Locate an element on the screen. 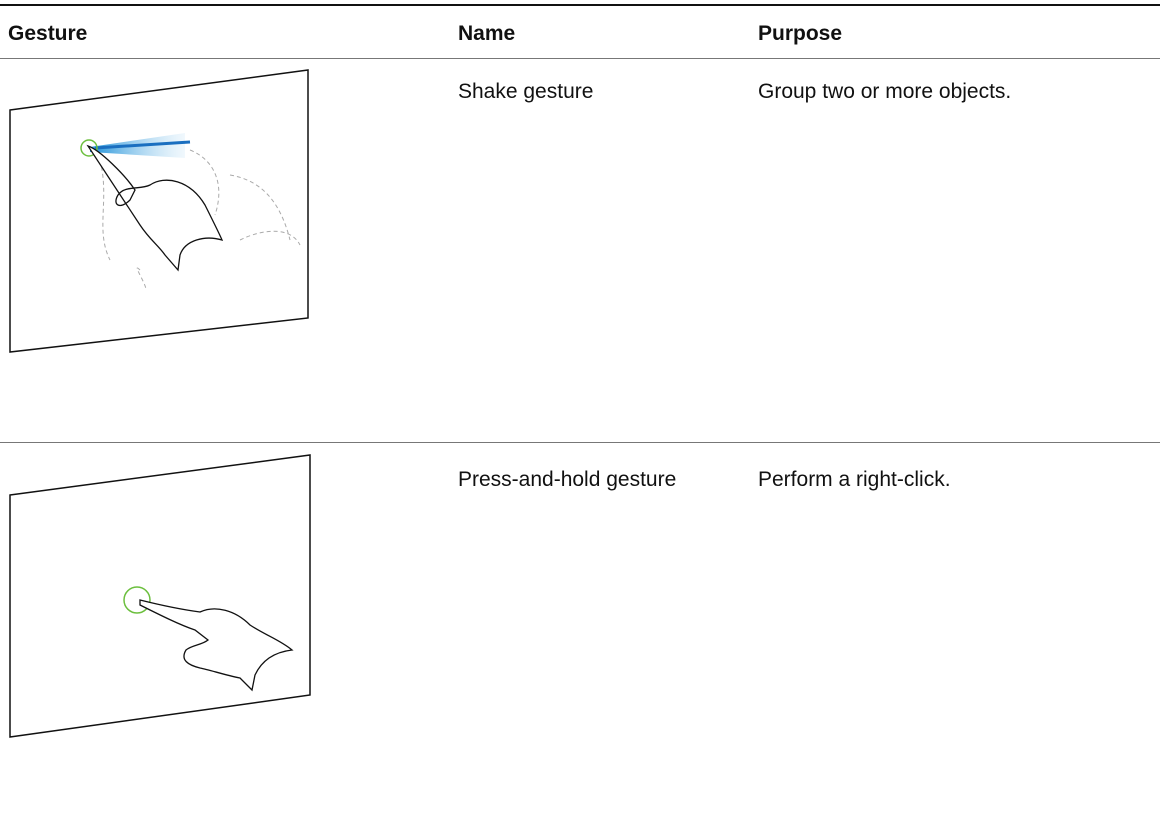  header-cell: Purpose is located at coordinates (800, 33).